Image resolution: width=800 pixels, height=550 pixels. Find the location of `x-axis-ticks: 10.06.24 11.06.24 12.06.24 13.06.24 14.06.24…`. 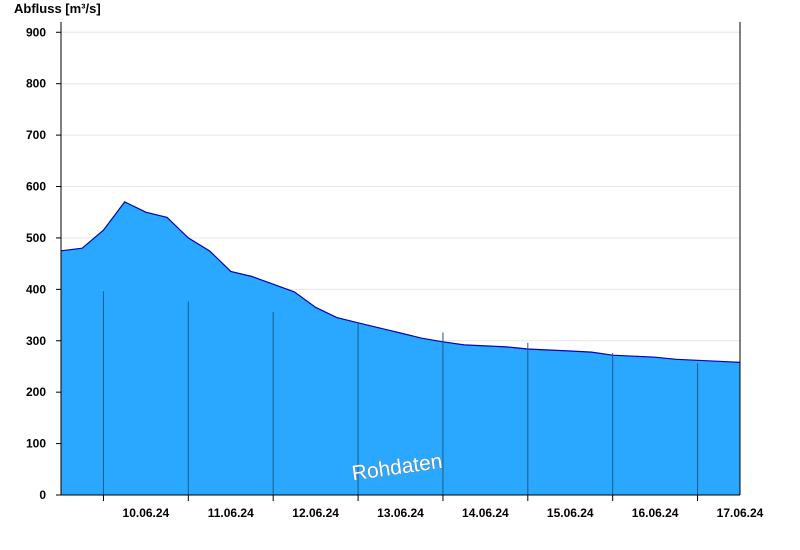

x-axis-ticks: 10.06.24 11.06.24 12.06.24 13.06.24 14.06.24… is located at coordinates (433, 507).